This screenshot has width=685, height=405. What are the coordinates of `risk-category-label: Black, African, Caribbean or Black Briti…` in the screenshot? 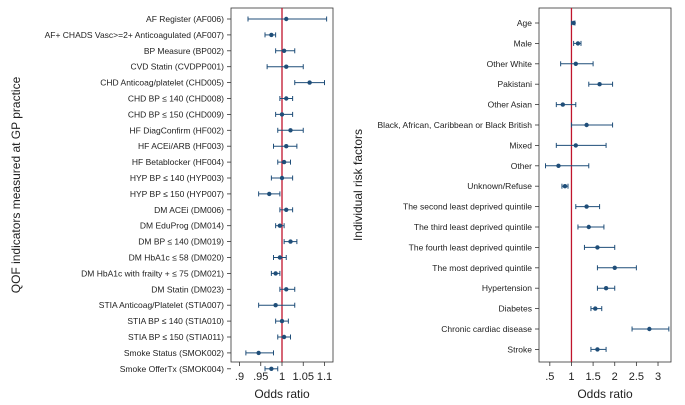 It's located at (455, 125).